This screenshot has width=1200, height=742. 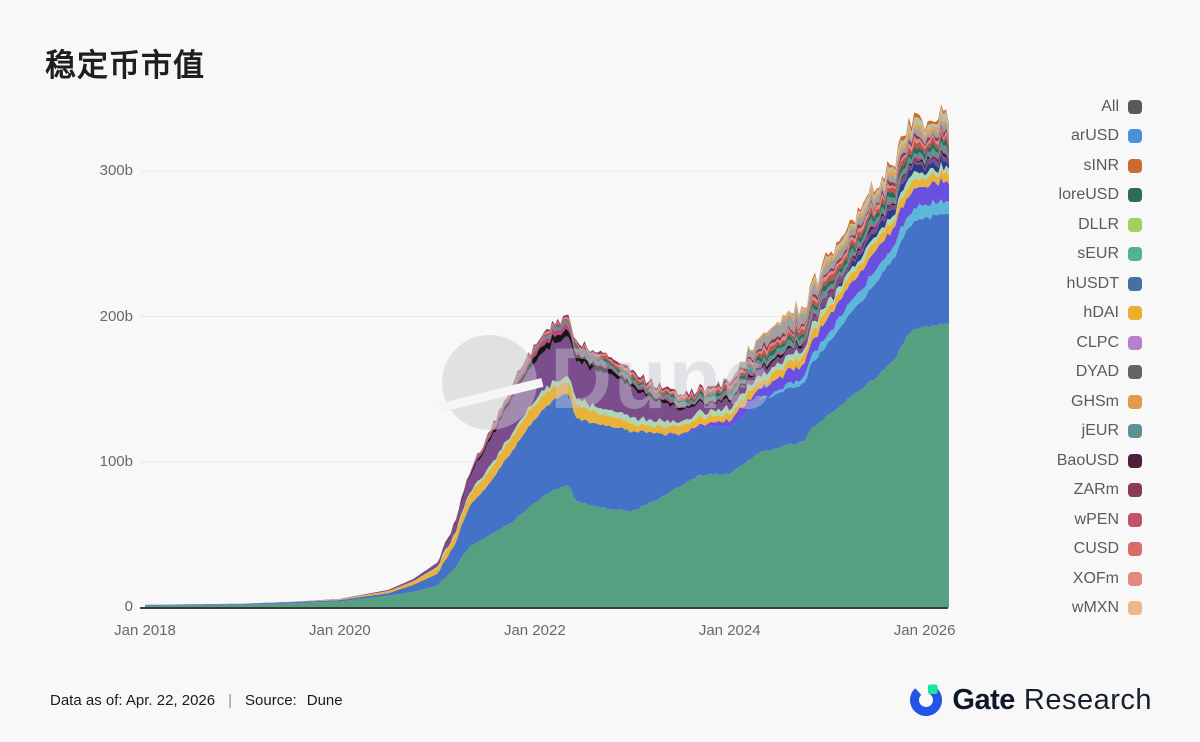 What do you see at coordinates (271, 700) in the screenshot?
I see `source-label: Source:` at bounding box center [271, 700].